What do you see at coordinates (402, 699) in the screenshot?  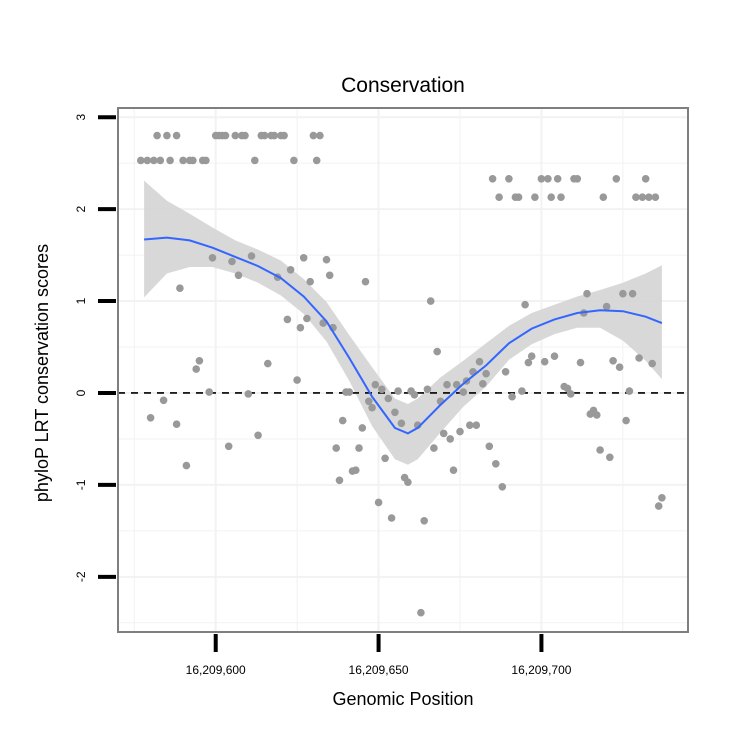 I see `x-axis-title: Genomic Position` at bounding box center [402, 699].